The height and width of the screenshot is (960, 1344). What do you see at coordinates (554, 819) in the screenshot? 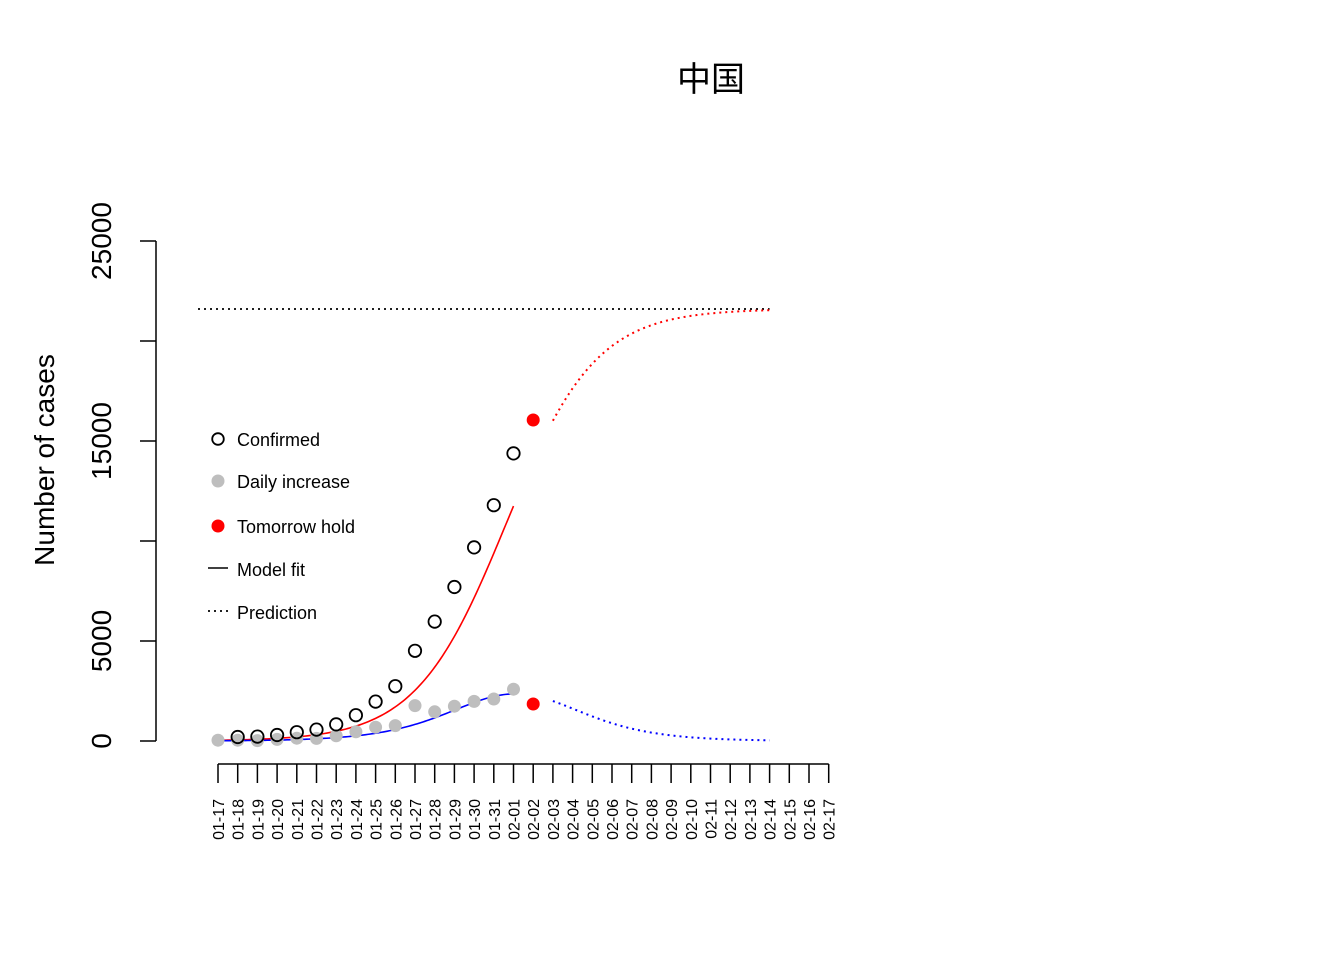
I see `x-tick-label: 02-03` at bounding box center [554, 819].